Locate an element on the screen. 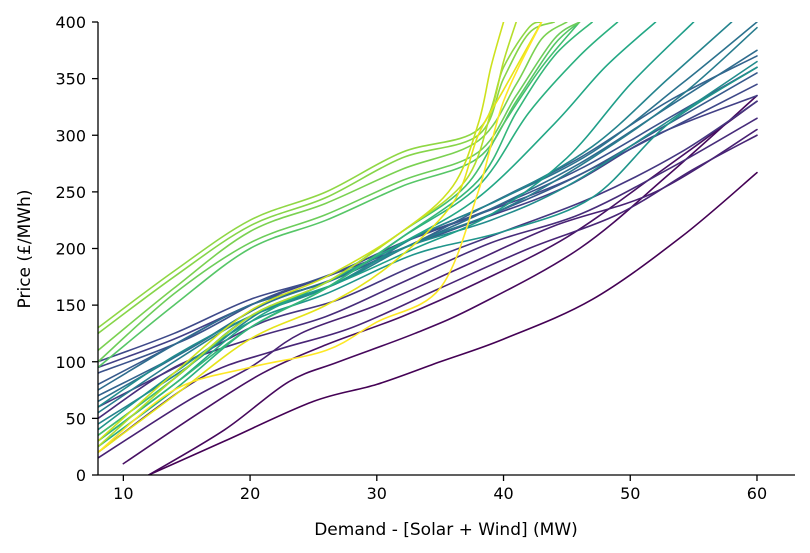 The height and width of the screenshot is (553, 810). x-tick-label: 40 is located at coordinates (503, 493).